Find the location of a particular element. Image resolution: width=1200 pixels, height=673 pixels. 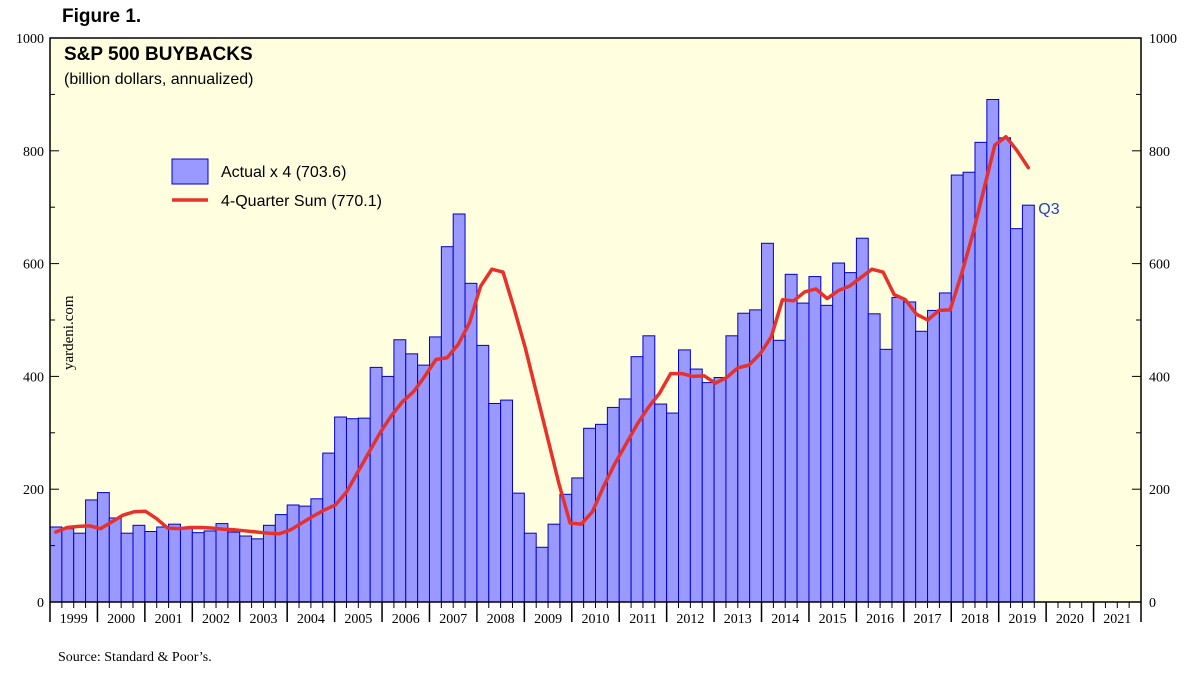

source-note: Source: Standard & Poor’s. is located at coordinates (135, 657).